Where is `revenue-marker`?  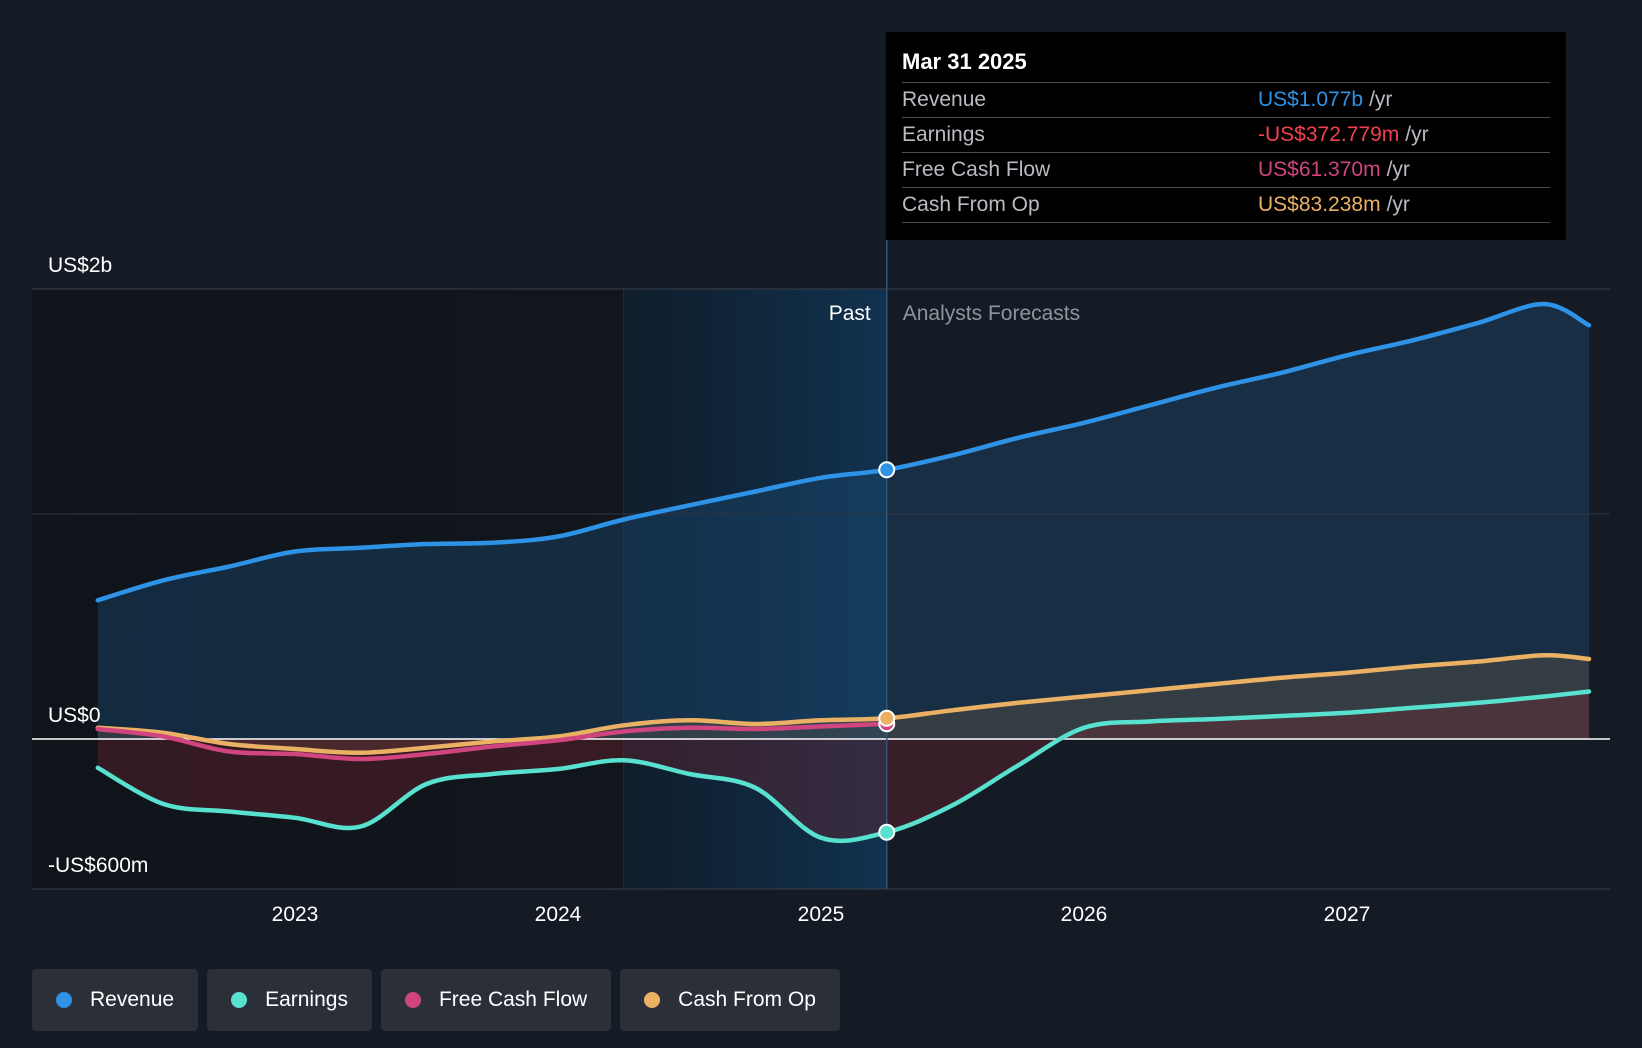 revenue-marker is located at coordinates (887, 470).